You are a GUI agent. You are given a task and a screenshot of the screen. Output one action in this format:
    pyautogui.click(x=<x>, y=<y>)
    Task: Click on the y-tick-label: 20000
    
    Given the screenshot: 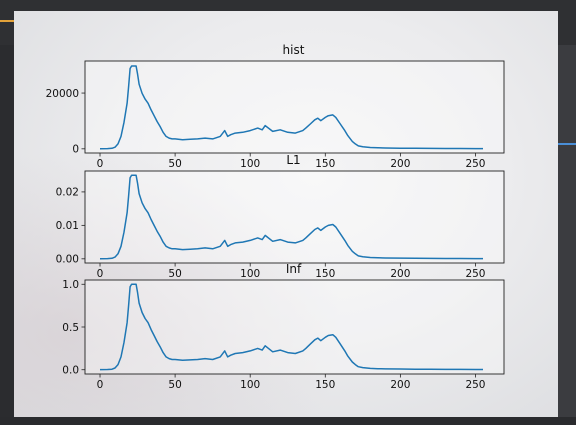 What is the action you would take?
    pyautogui.click(x=62, y=94)
    